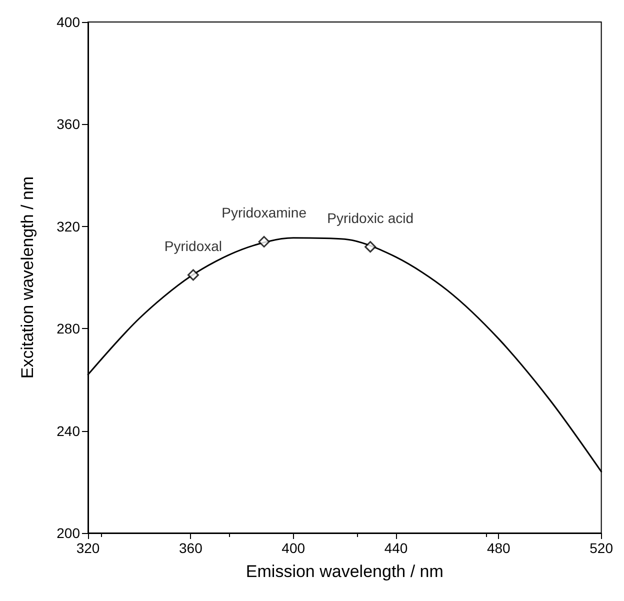 The height and width of the screenshot is (601, 624). I want to click on y-tick-label: 240, so click(68, 430).